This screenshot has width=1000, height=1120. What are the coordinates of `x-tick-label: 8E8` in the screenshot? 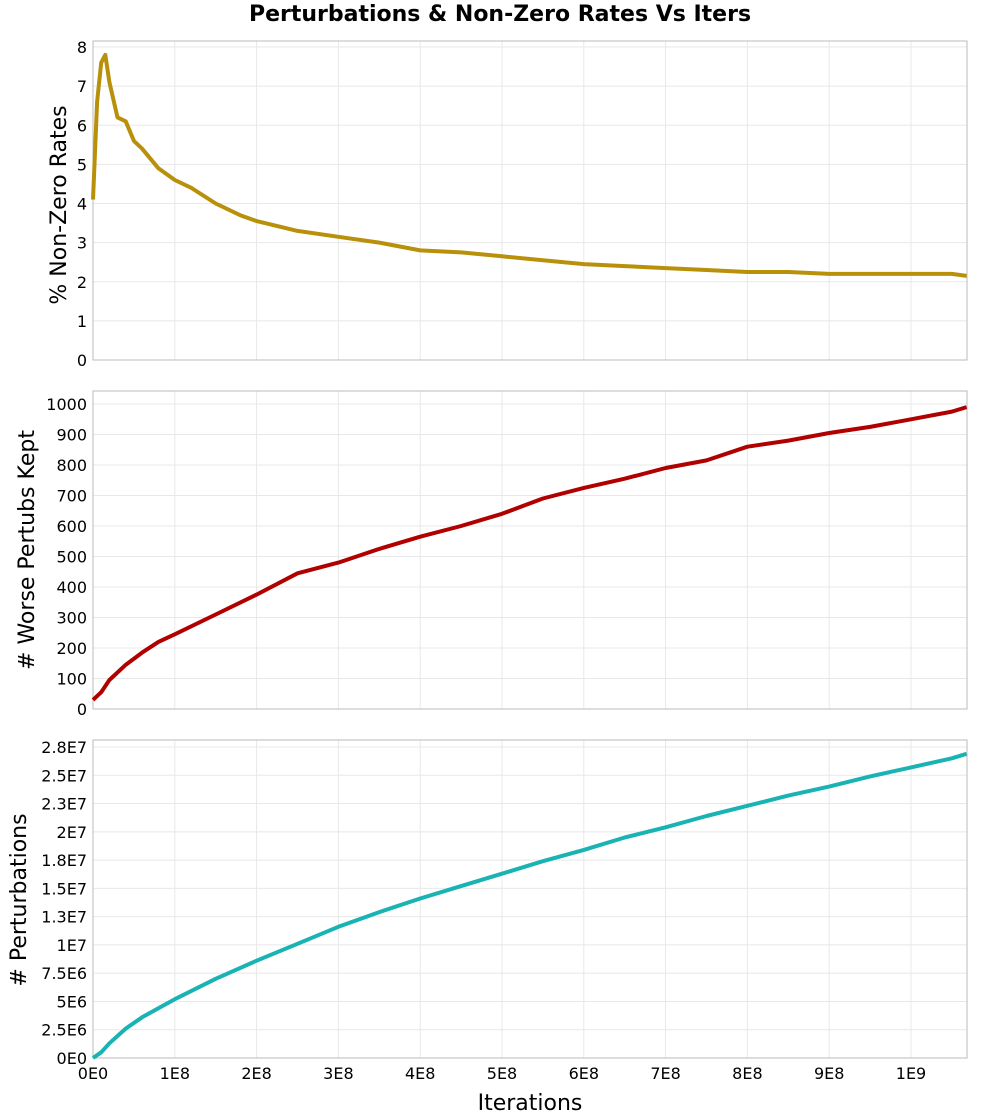 It's located at (747, 1073).